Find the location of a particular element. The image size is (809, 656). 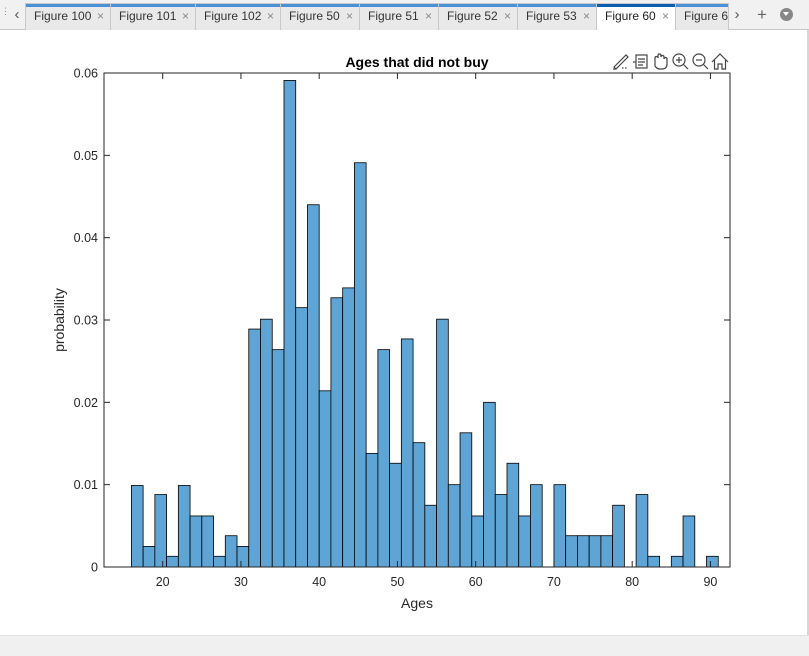

x-tick-label: 90 is located at coordinates (710, 582).